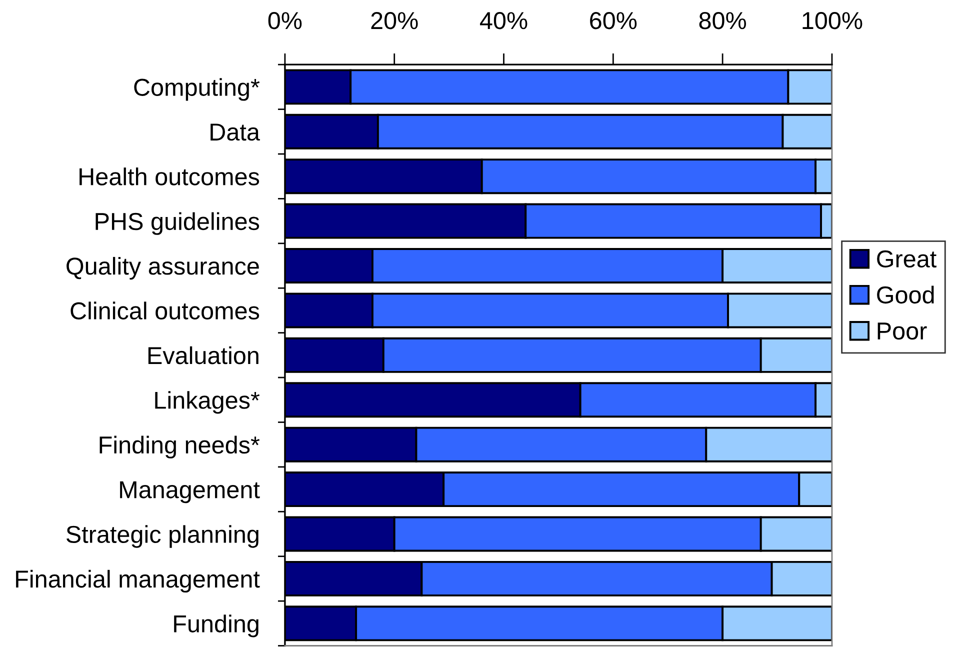 This screenshot has height=649, width=953. I want to click on y-tick-label: Data, so click(235, 132).